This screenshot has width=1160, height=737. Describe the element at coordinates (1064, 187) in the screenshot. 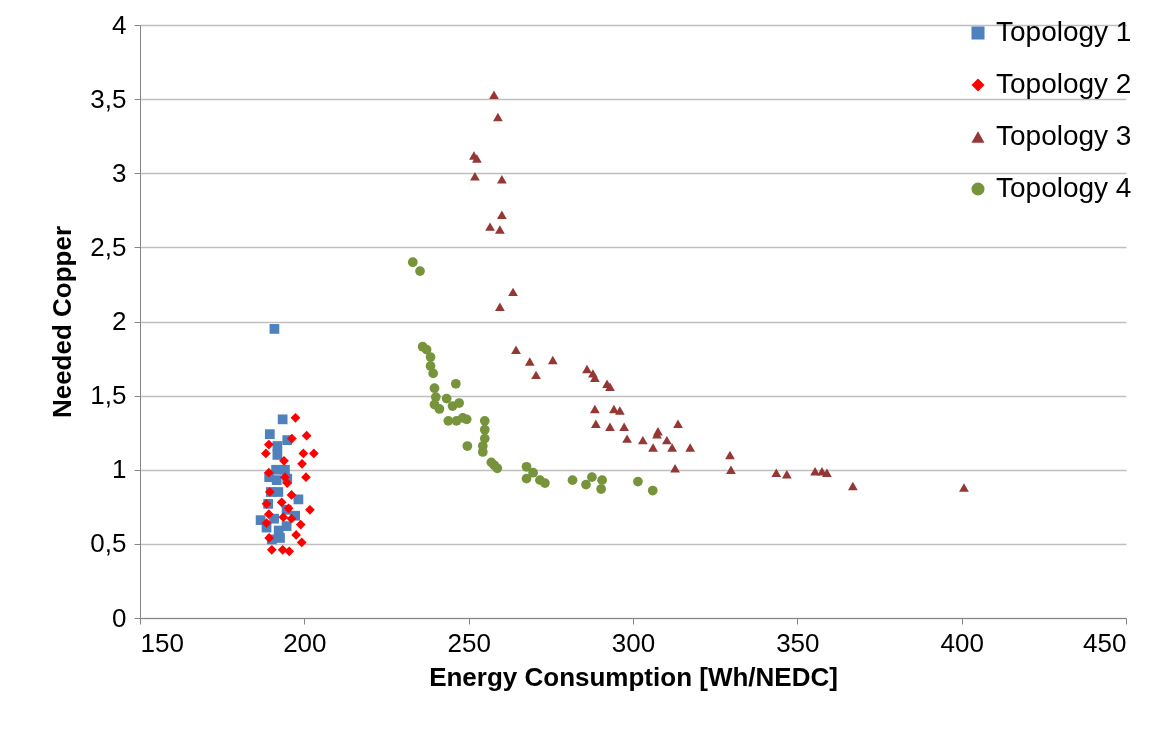

I see `legend-label: Topology 4` at that location.